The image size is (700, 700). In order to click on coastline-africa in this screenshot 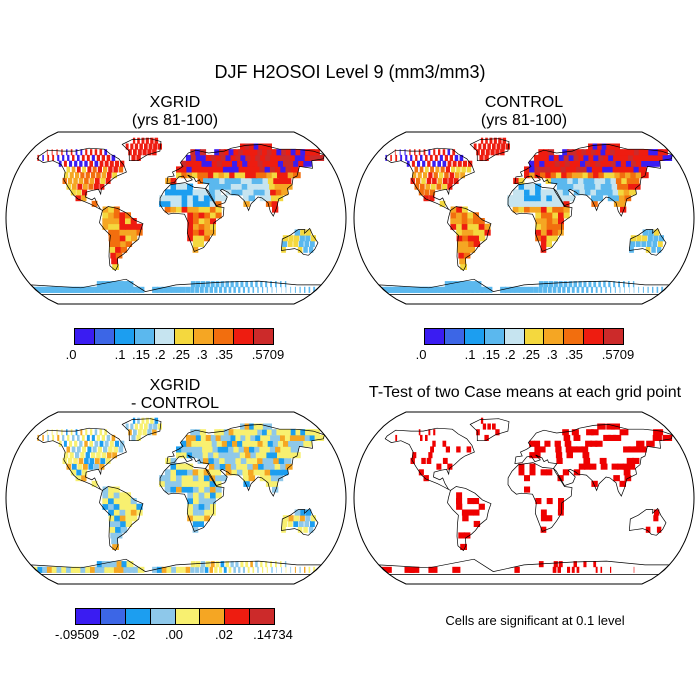, I will do `click(540, 497)`.